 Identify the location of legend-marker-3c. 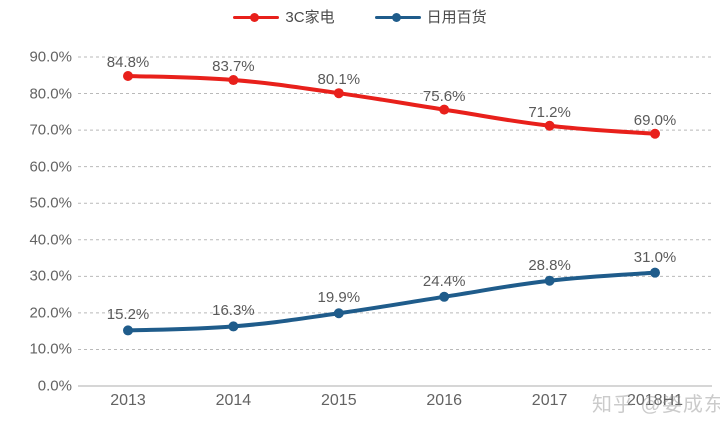
(255, 17).